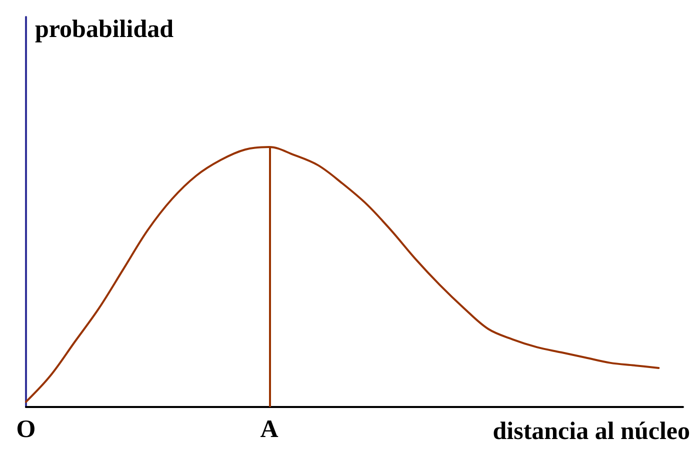 Image resolution: width=696 pixels, height=468 pixels. Describe the element at coordinates (269, 429) in the screenshot. I see `x-tick-label: A` at that location.